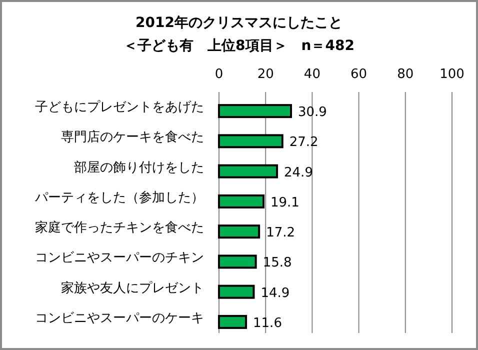  What do you see at coordinates (119, 258) in the screenshot?
I see `y-tick-label: コンビニやスーパーのチキン` at bounding box center [119, 258].